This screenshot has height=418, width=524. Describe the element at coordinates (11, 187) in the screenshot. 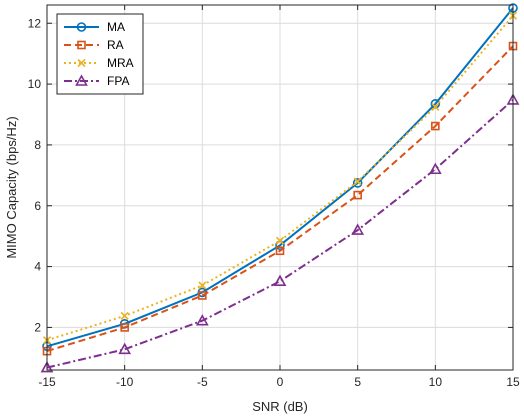

I see `y-axis-title: MIMO Capacity (bps/Hz)` at that location.